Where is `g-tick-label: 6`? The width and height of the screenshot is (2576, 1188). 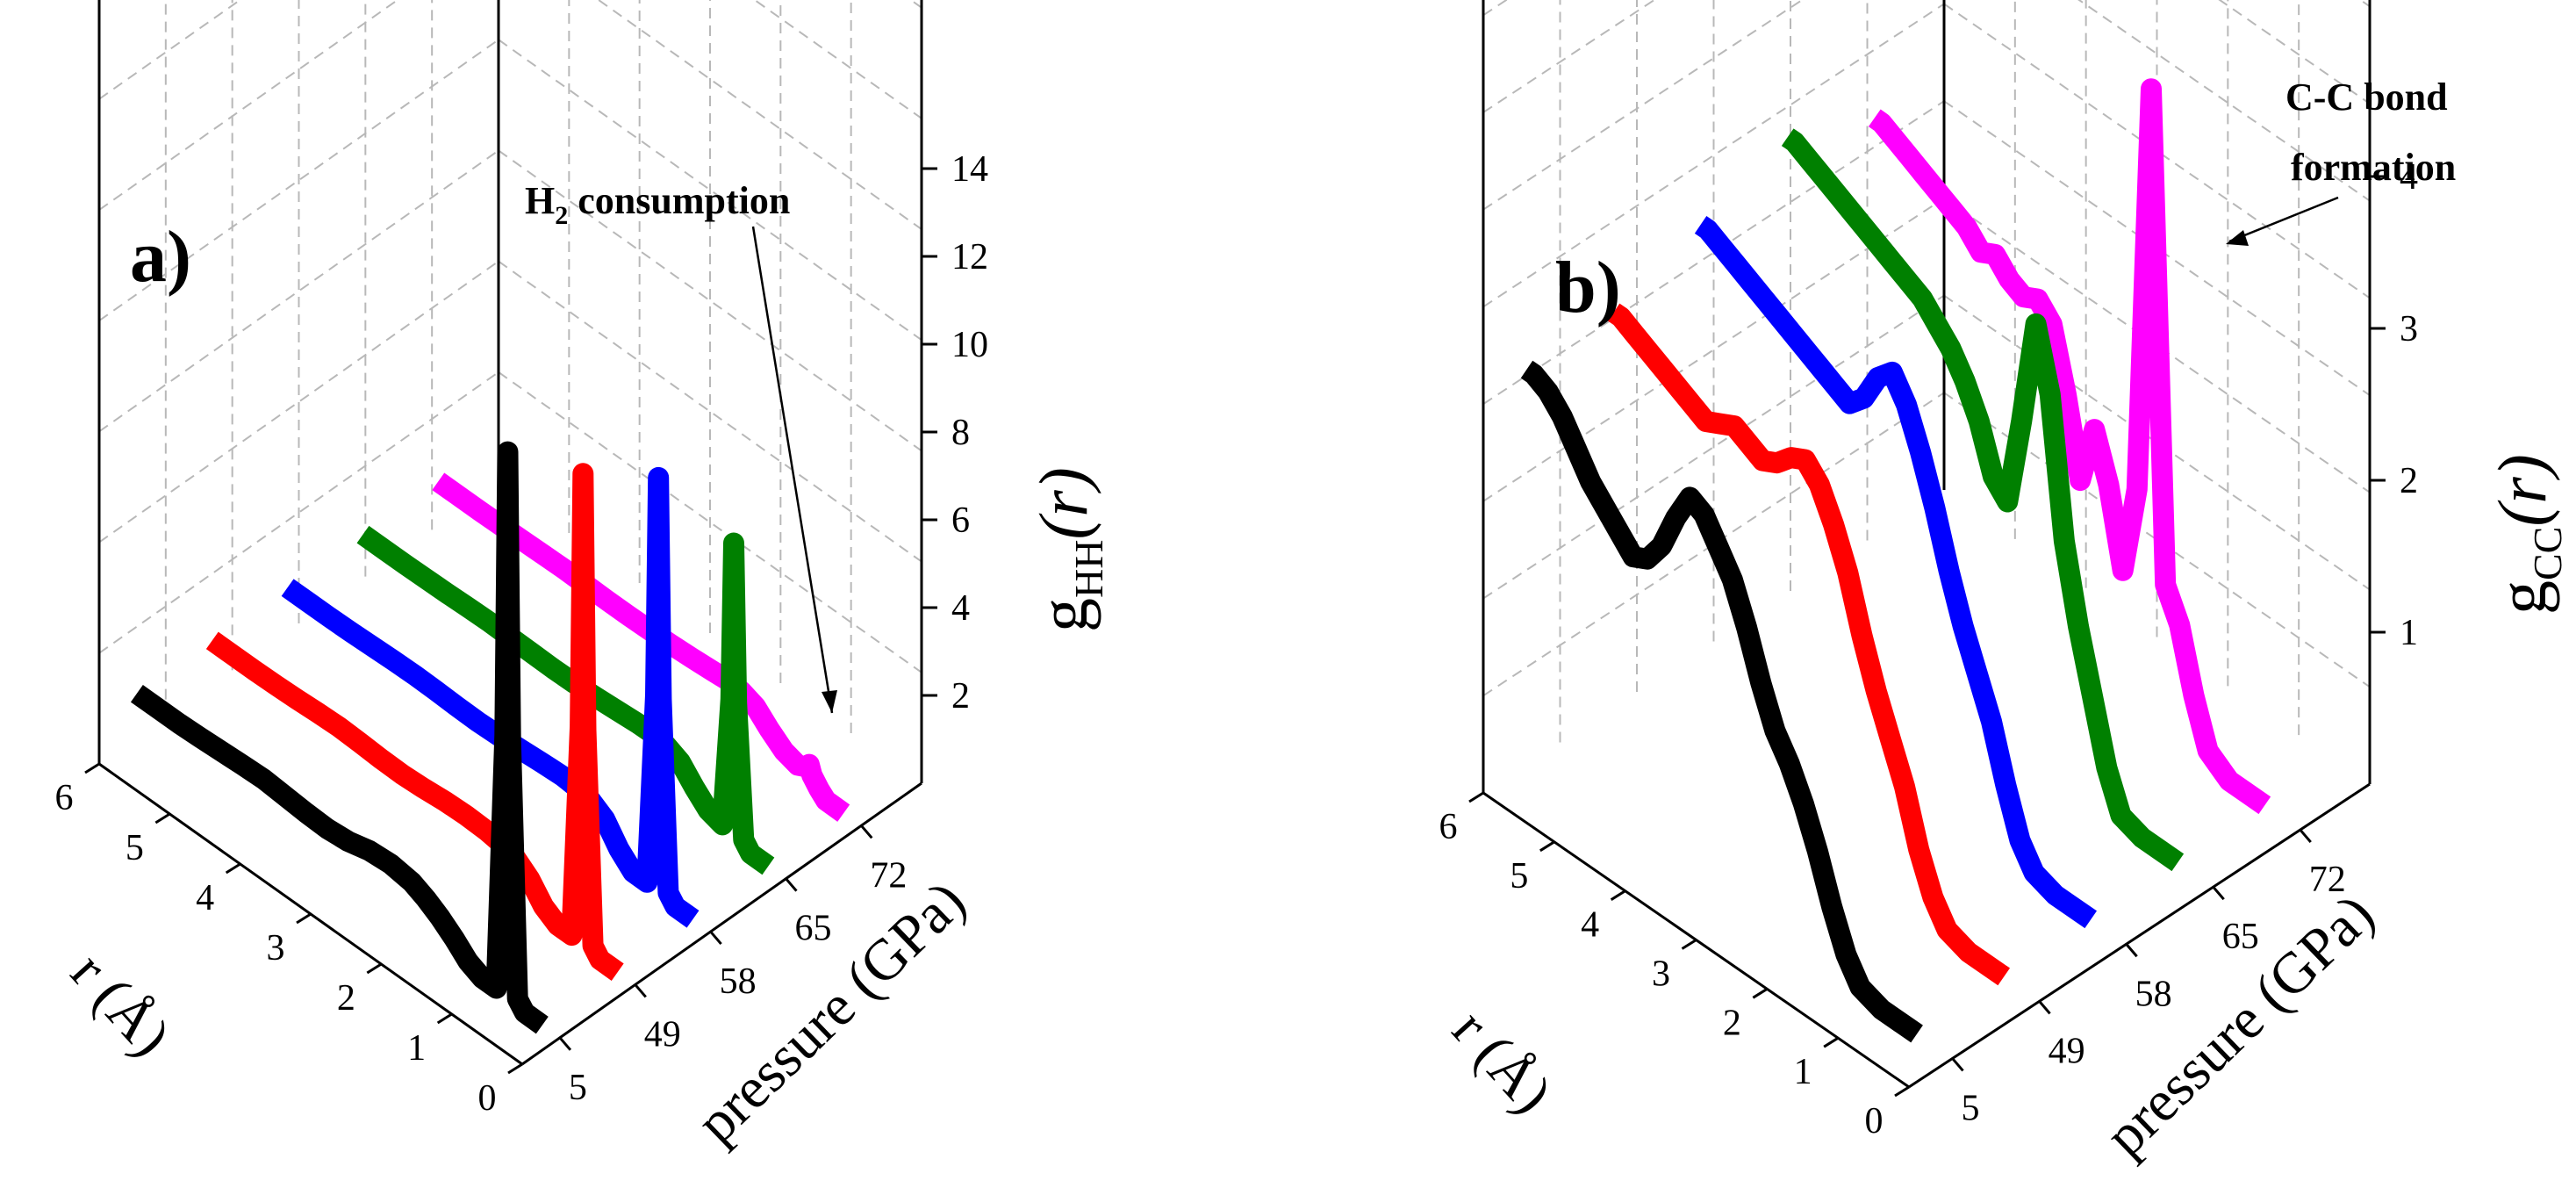 g-tick-label: 6 is located at coordinates (961, 520).